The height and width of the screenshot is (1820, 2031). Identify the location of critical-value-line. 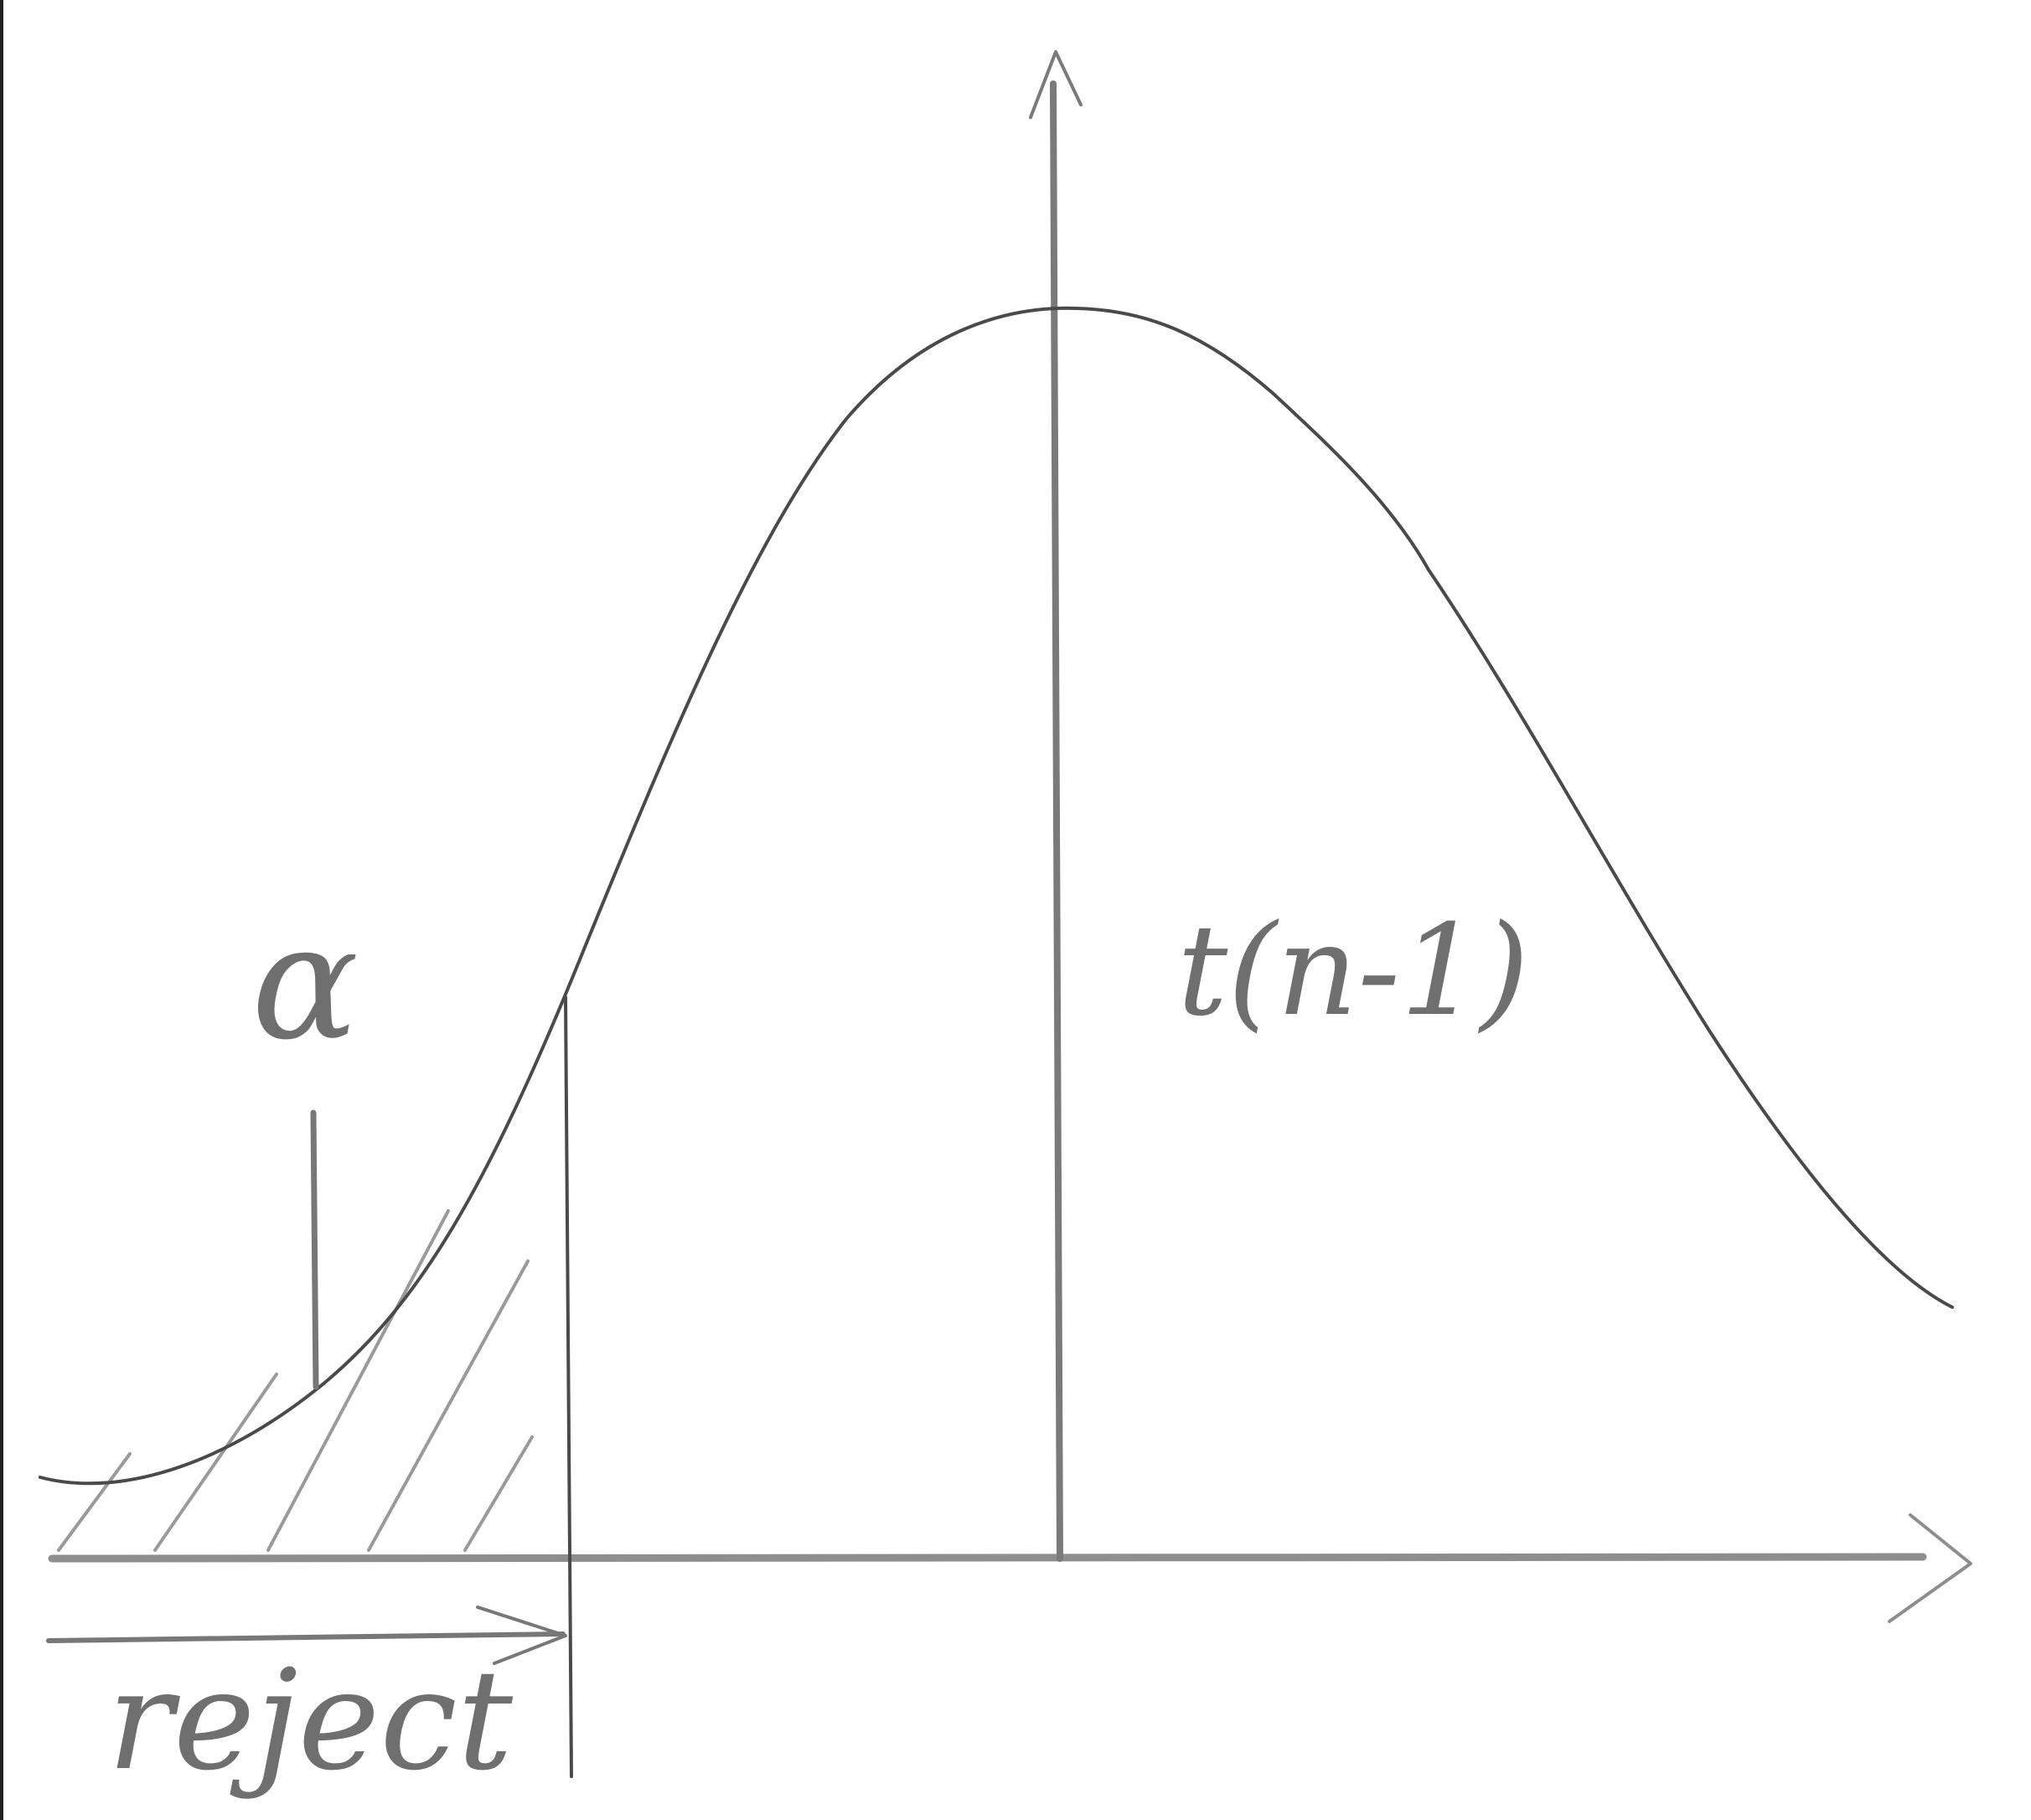
(568, 1386).